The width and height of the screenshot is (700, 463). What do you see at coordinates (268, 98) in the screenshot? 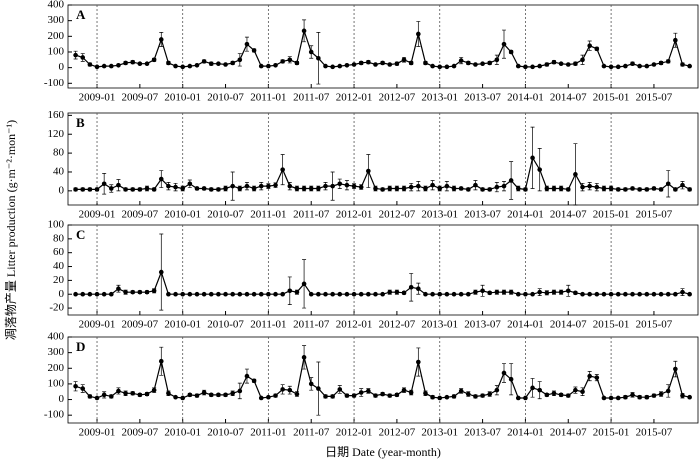
I see `x-tick-label: 2011-01` at bounding box center [268, 98].